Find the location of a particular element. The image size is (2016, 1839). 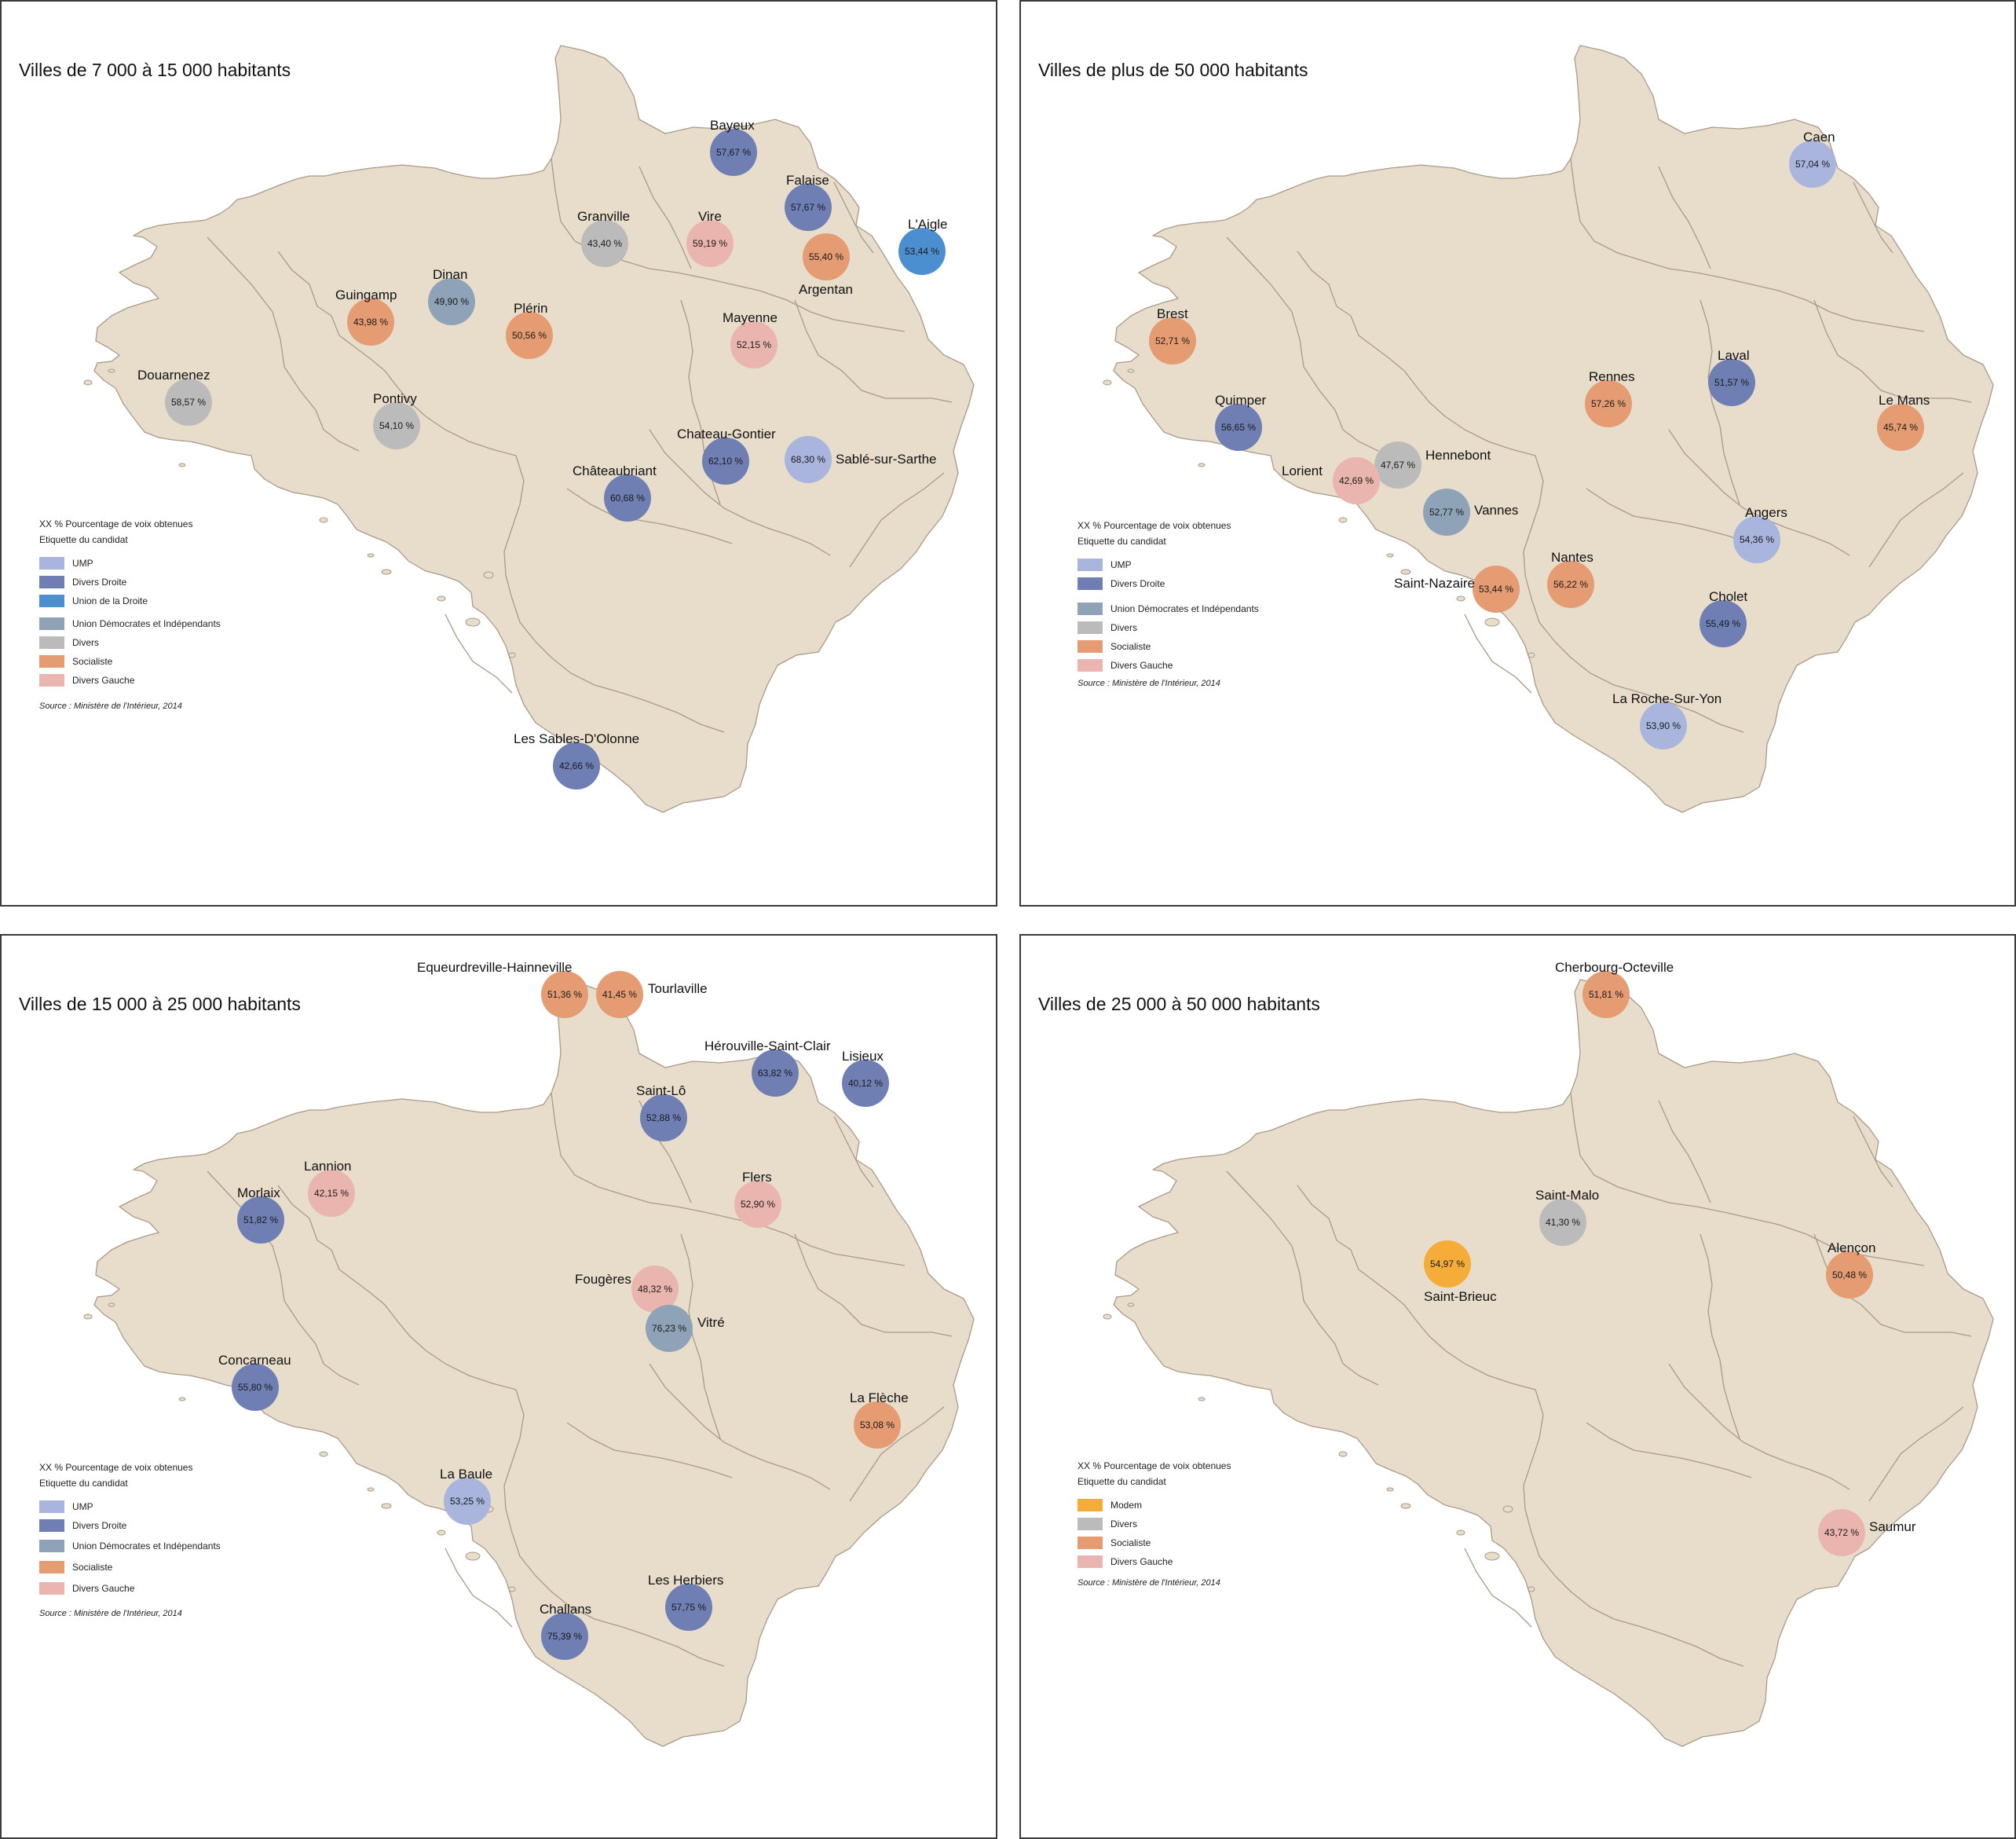

legend-item: Modem is located at coordinates (1110, 1505).